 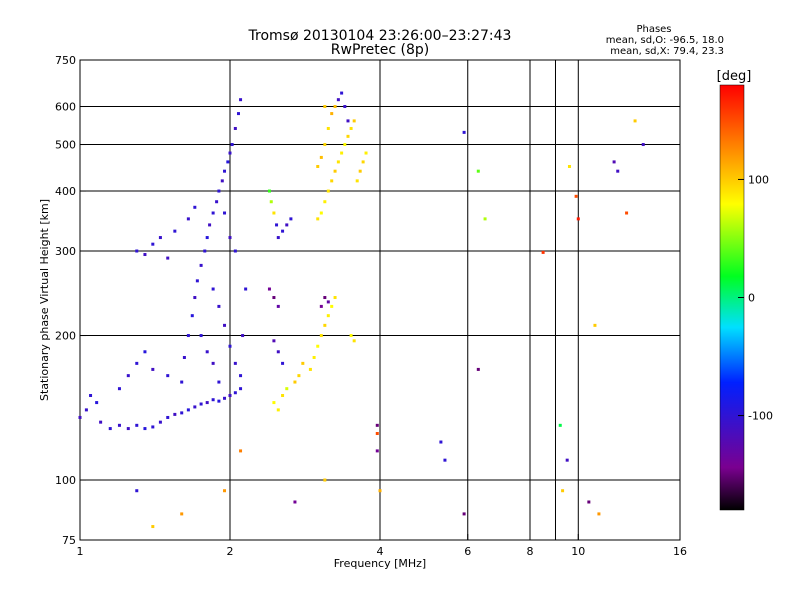 What do you see at coordinates (69, 540) in the screenshot?
I see `y-tick-label: 75` at bounding box center [69, 540].